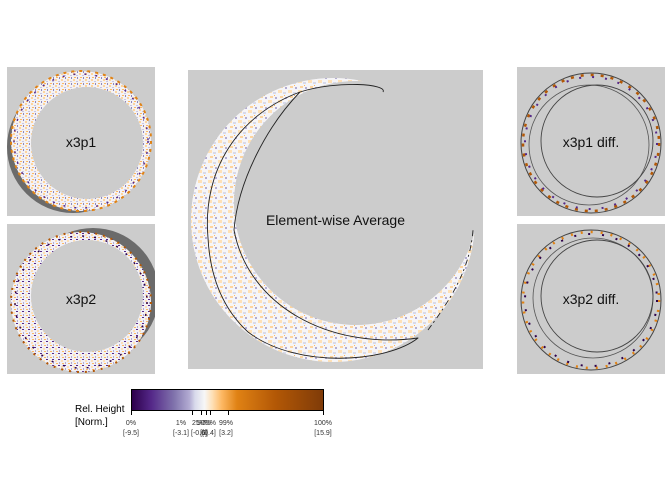 This screenshot has width=672, height=480. What do you see at coordinates (323, 428) in the screenshot?
I see `legend-tick-label: 100% [15.9]` at bounding box center [323, 428].